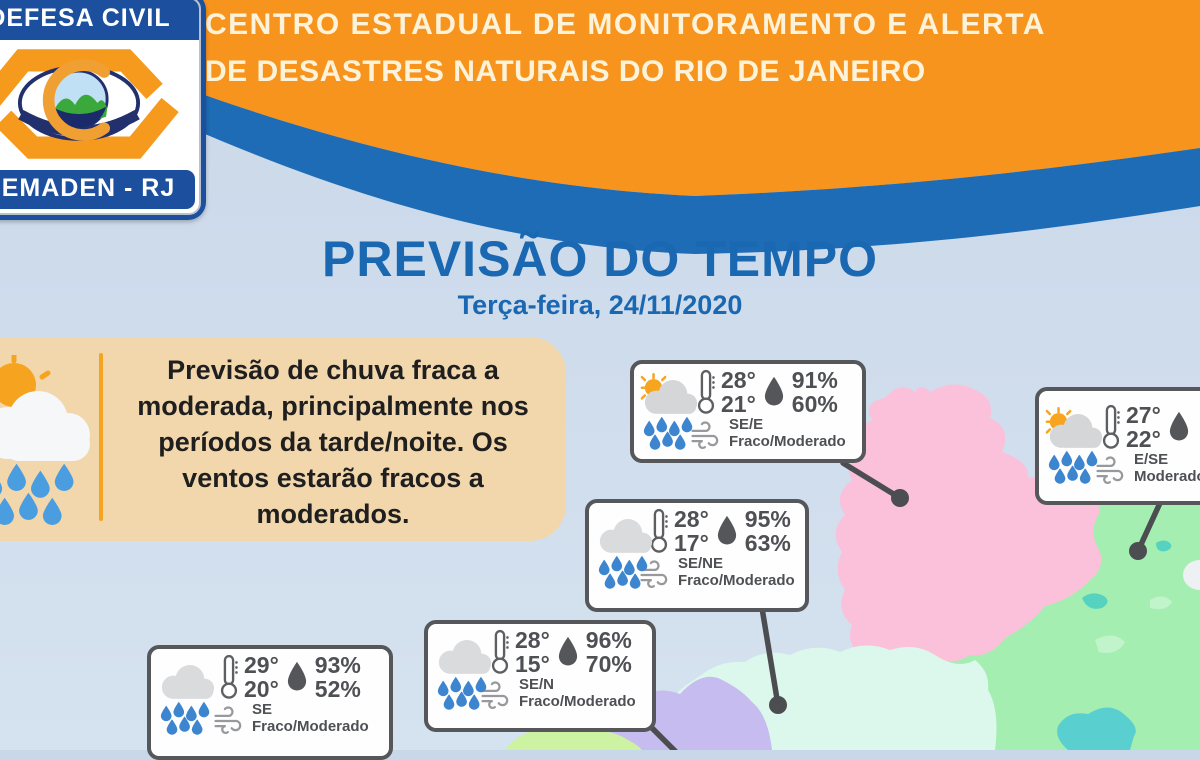  Describe the element at coordinates (600, 305) in the screenshot. I see `page-date: Terça-feira, 24/11/2020` at that location.